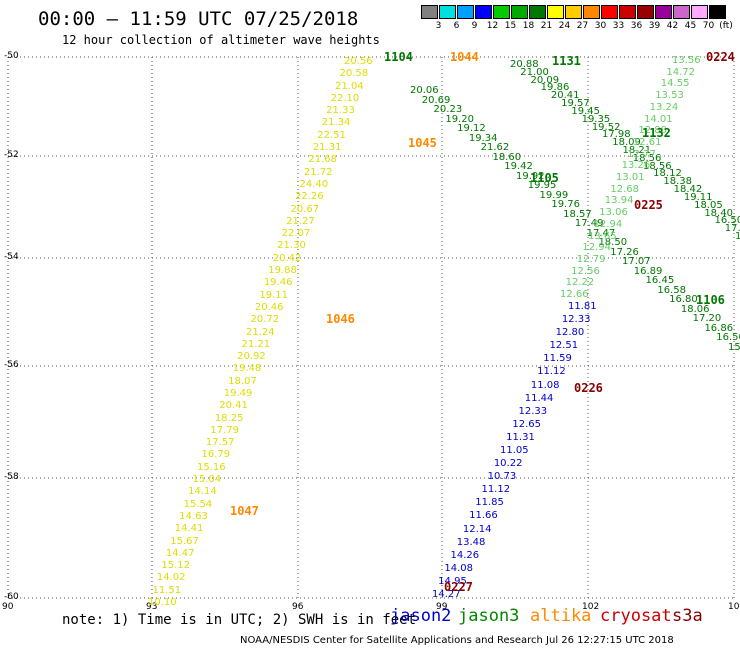 The image size is (740, 650). I want to click on wave-height-value: 11.66, so click(483, 516).